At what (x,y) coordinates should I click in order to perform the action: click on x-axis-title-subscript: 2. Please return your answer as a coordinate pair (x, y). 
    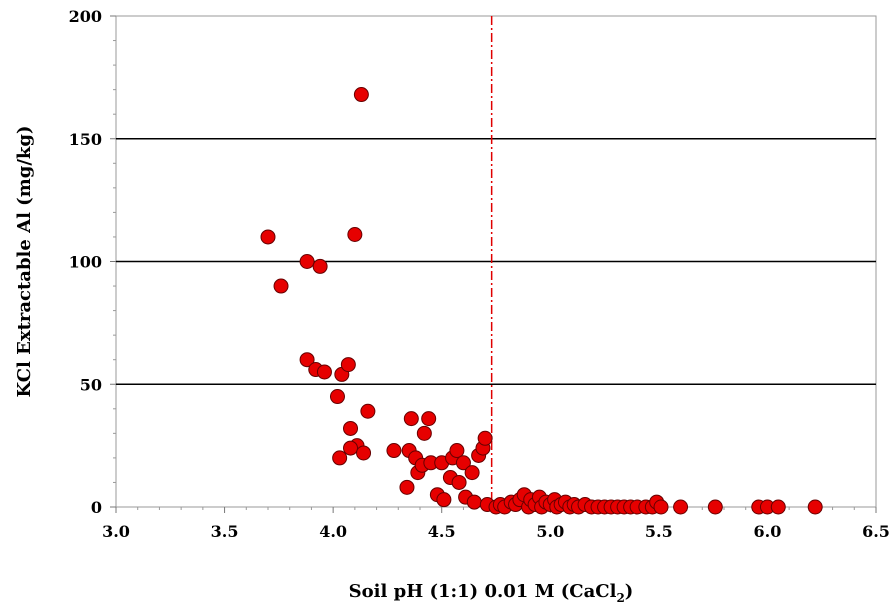
    Looking at the image, I should click on (620, 598).